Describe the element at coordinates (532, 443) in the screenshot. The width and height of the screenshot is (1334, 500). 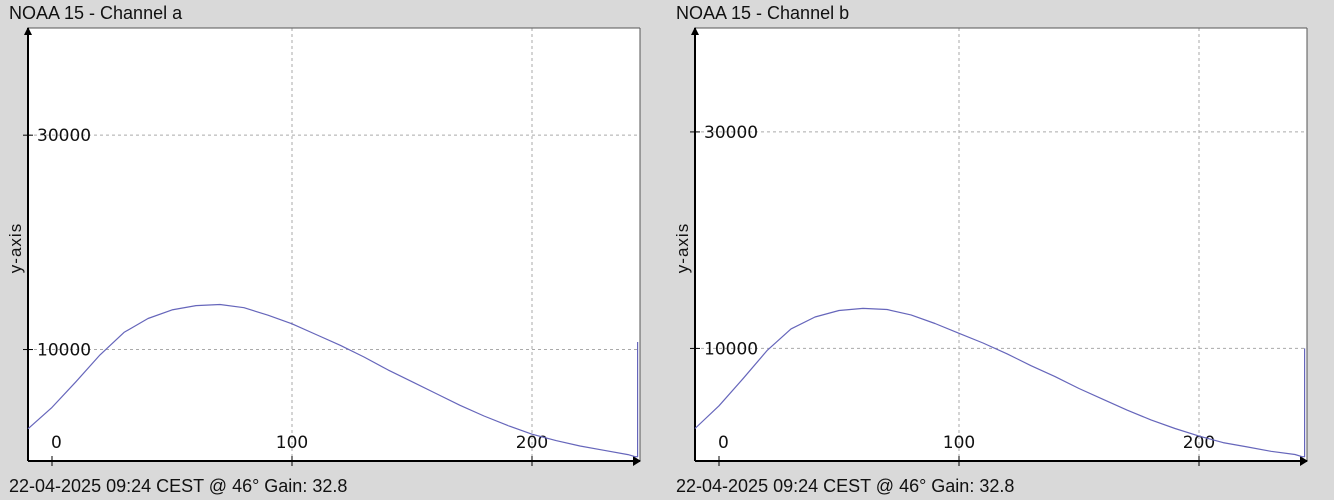
I see `x-tick-label: 200` at that location.